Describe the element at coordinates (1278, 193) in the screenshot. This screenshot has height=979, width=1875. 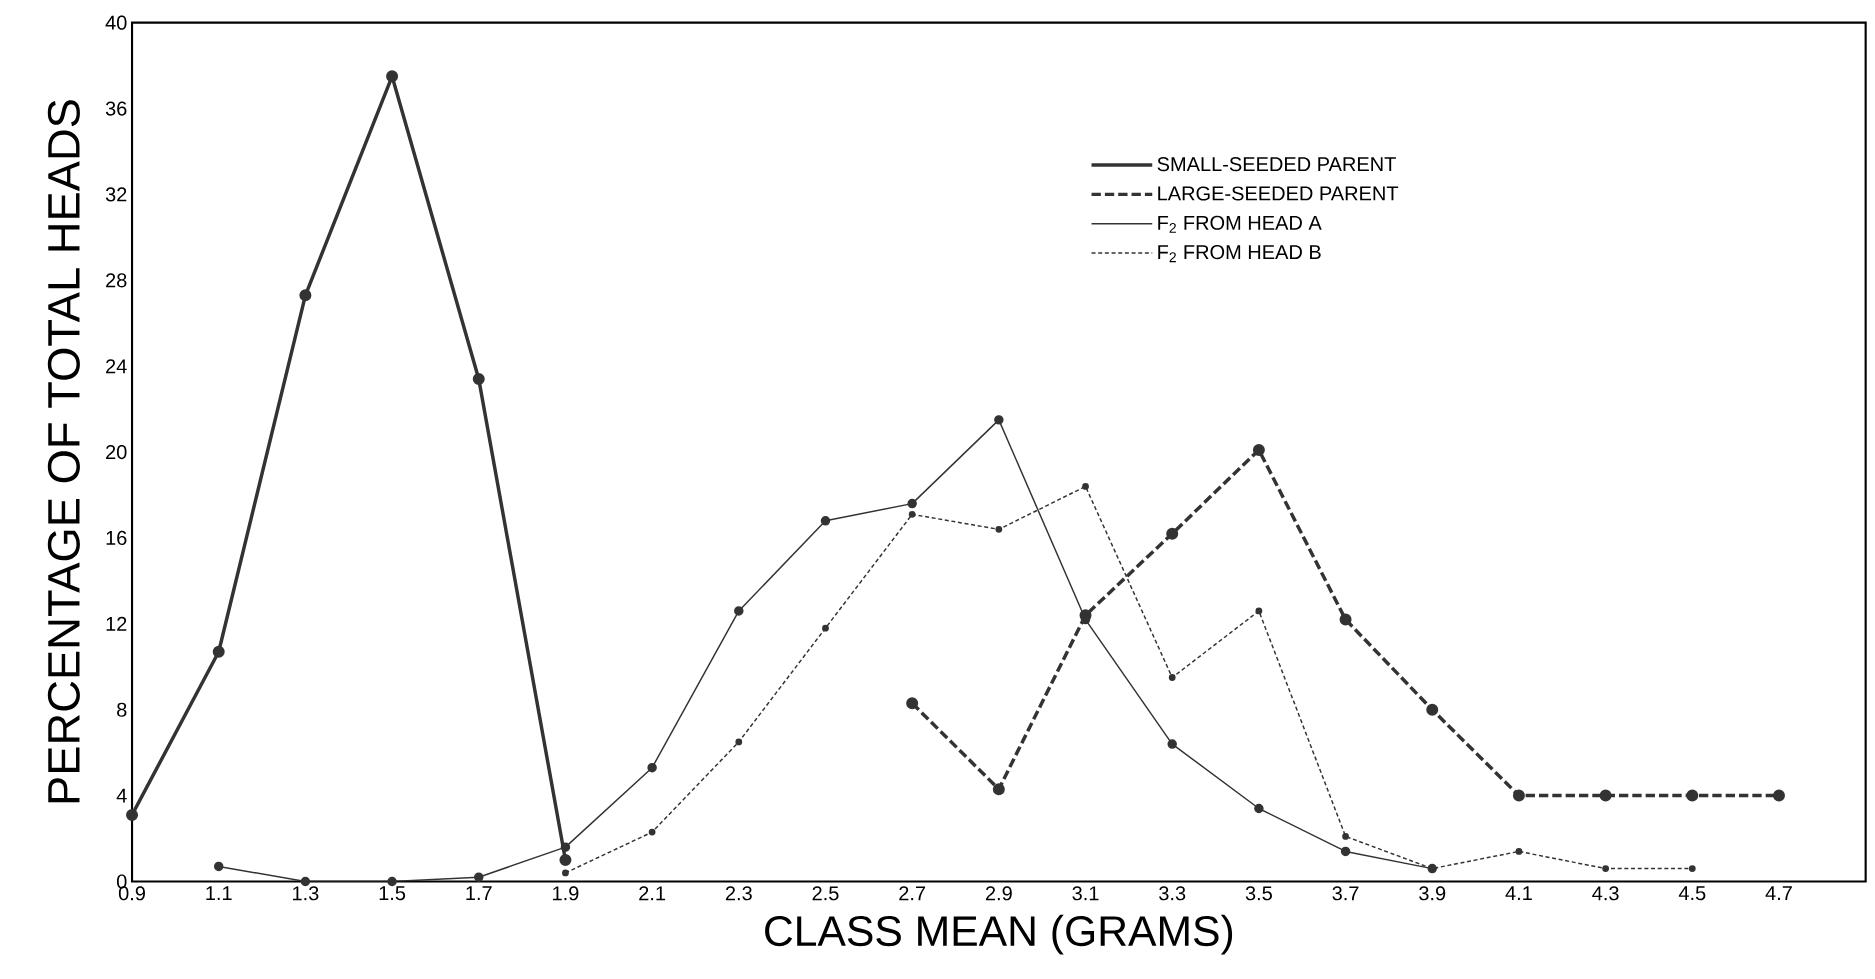
I see `legend-label: LARGE-SEEDED PARENT` at that location.